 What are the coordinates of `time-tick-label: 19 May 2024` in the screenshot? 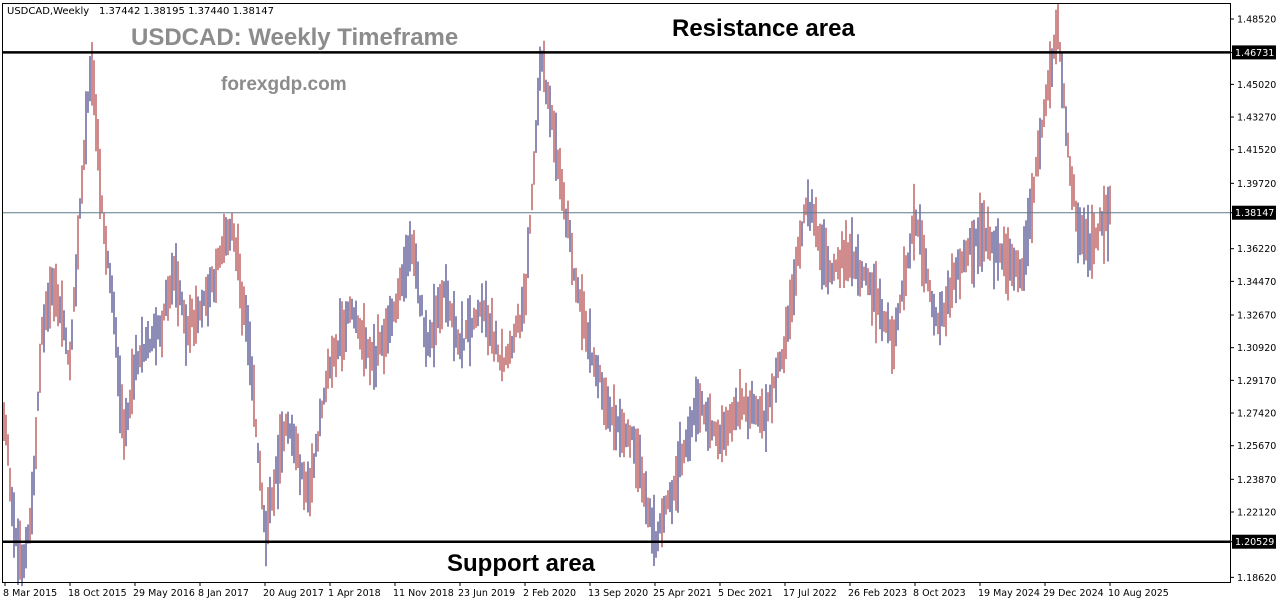 It's located at (1009, 593).